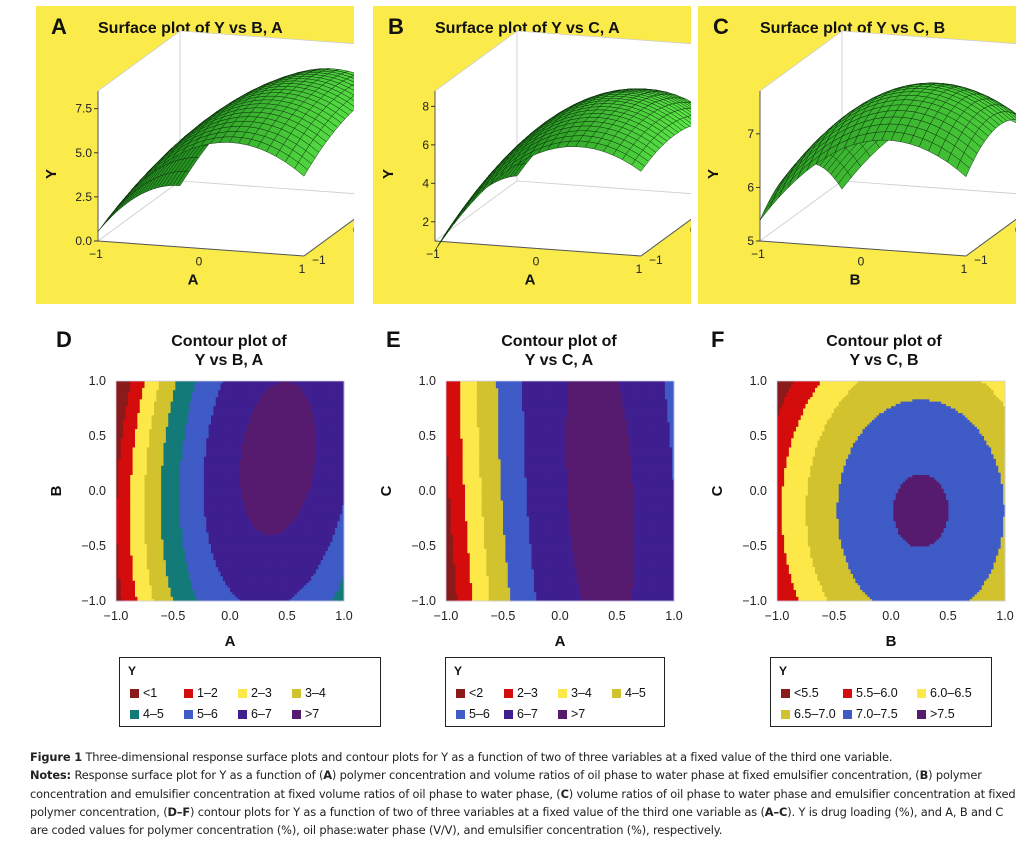 Image resolution: width=1026 pixels, height=841 pixels. What do you see at coordinates (83, 153) in the screenshot?
I see `y-tick-label: 5.0` at bounding box center [83, 153].